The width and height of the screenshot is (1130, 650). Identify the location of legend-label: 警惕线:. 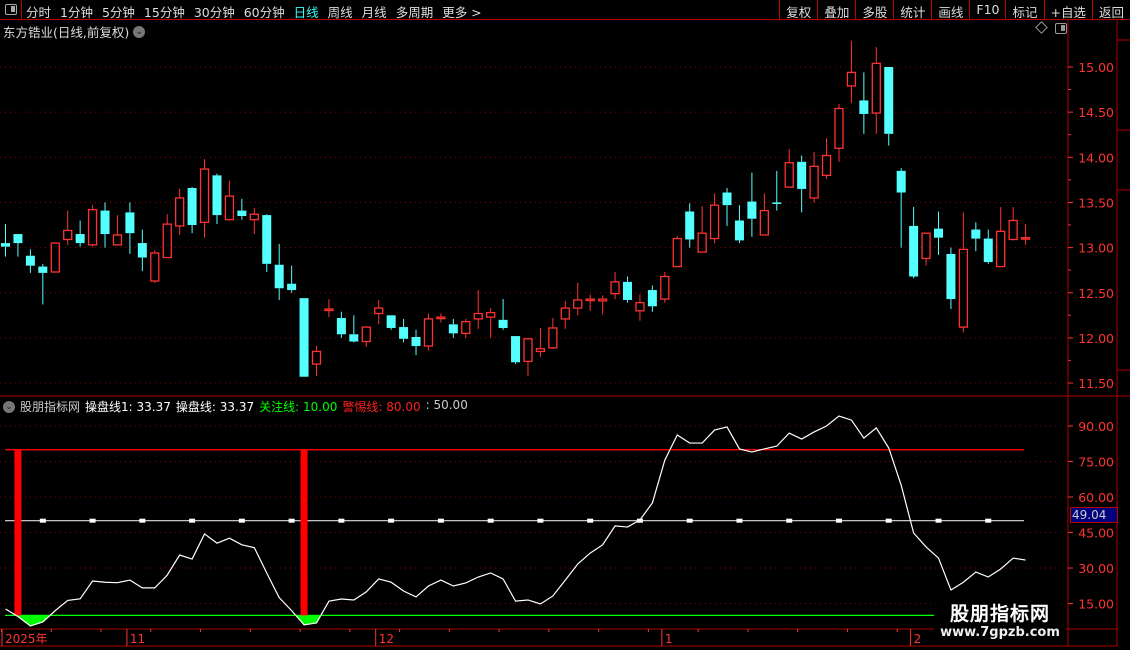
(362, 407).